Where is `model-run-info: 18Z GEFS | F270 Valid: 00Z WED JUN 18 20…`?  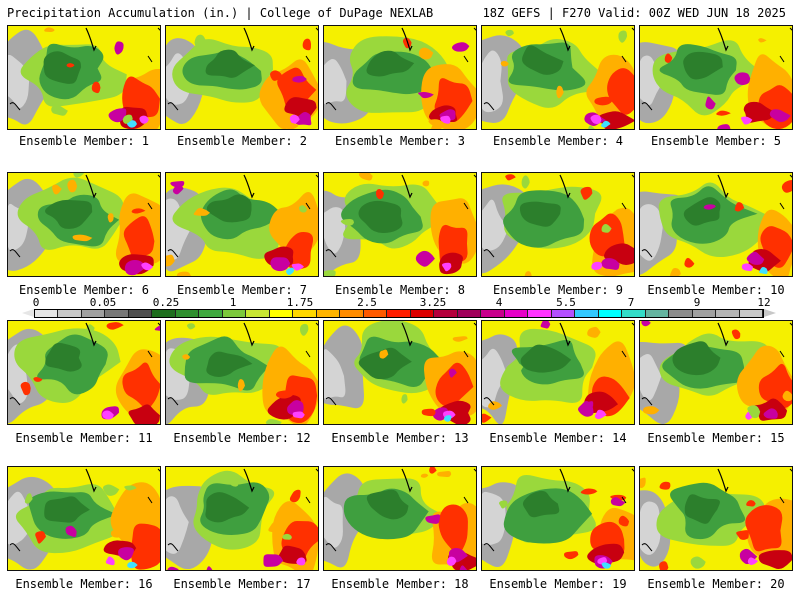 model-run-info: 18Z GEFS | F270 Valid: 00Z WED JUN 18 20… is located at coordinates (634, 13).